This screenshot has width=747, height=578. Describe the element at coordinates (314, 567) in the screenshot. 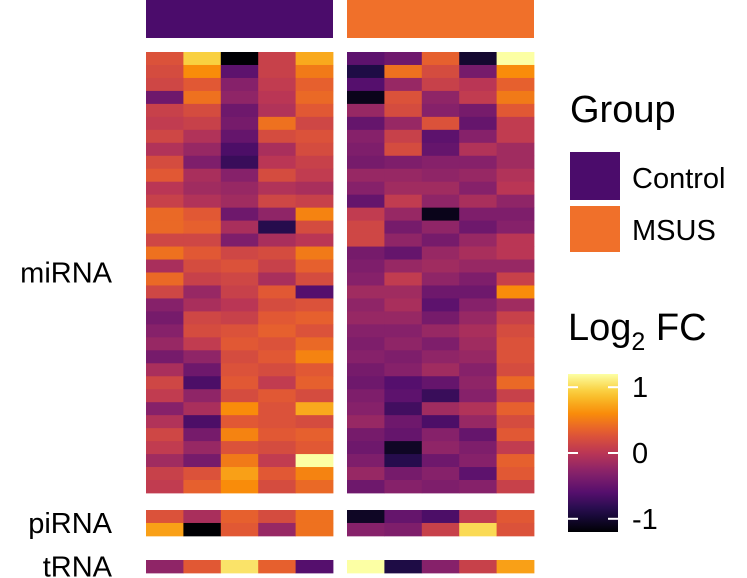

I see `cell-tRNA-r0-c4` at that location.